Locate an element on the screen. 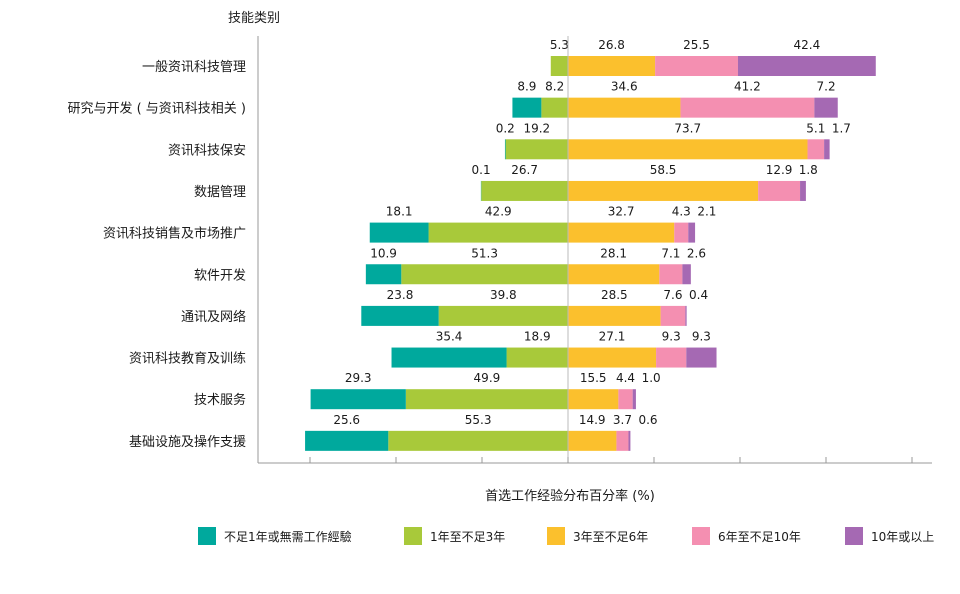 The image size is (960, 594). data-label: 1.7 is located at coordinates (841, 128).